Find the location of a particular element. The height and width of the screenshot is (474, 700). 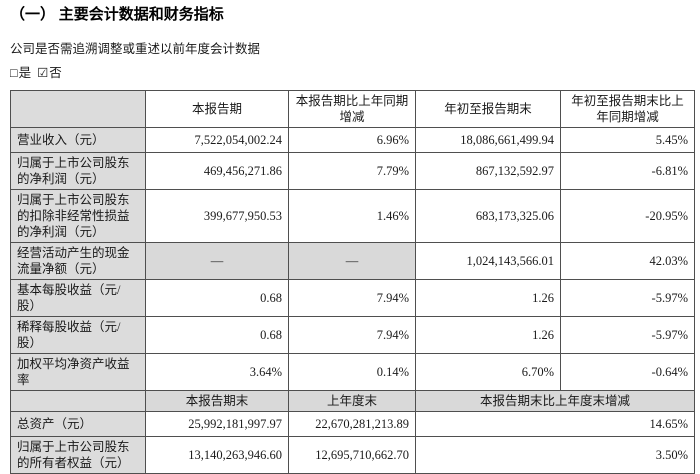

cell-period-end: 25,992,181,997.97 is located at coordinates (217, 423).